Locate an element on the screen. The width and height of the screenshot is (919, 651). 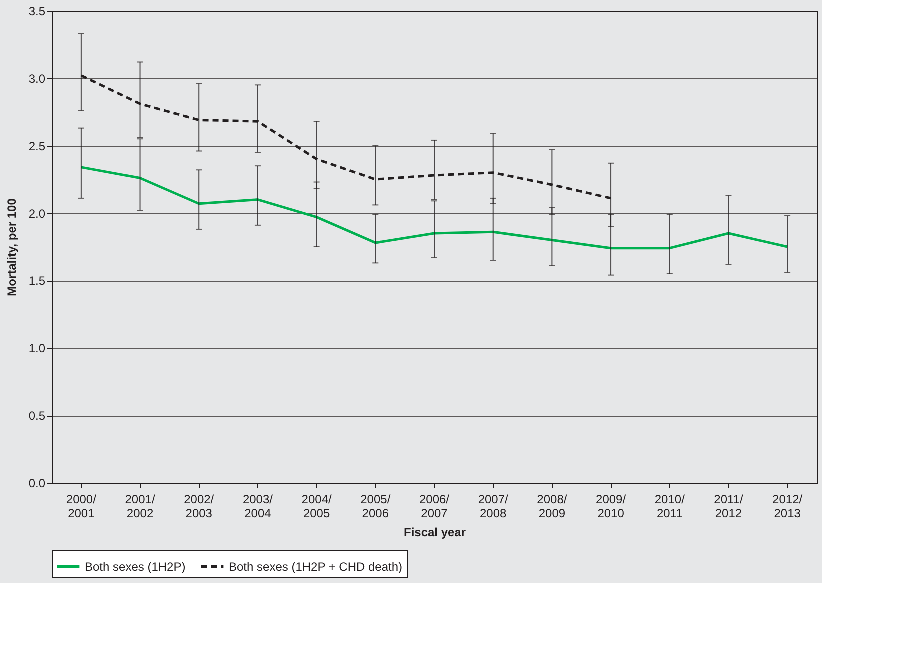
legend-label: Both sexes (1H2P) is located at coordinates (135, 567).